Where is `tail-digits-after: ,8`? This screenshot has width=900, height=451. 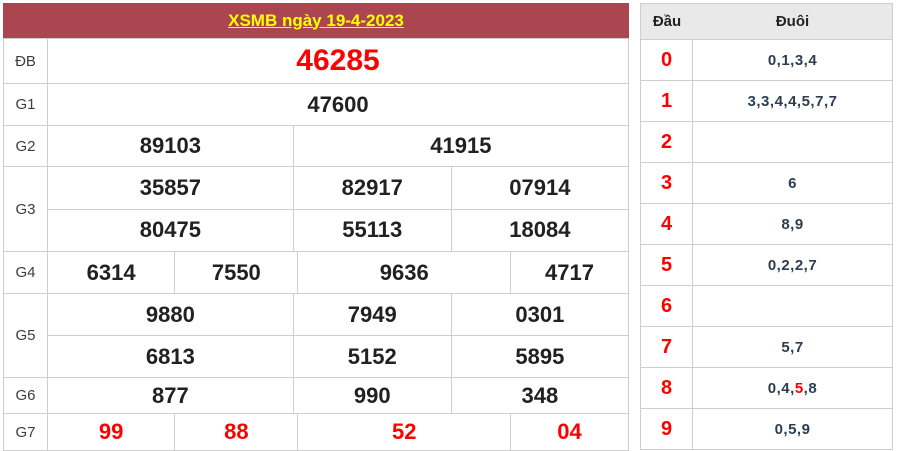 tail-digits-after: ,8 is located at coordinates (810, 388).